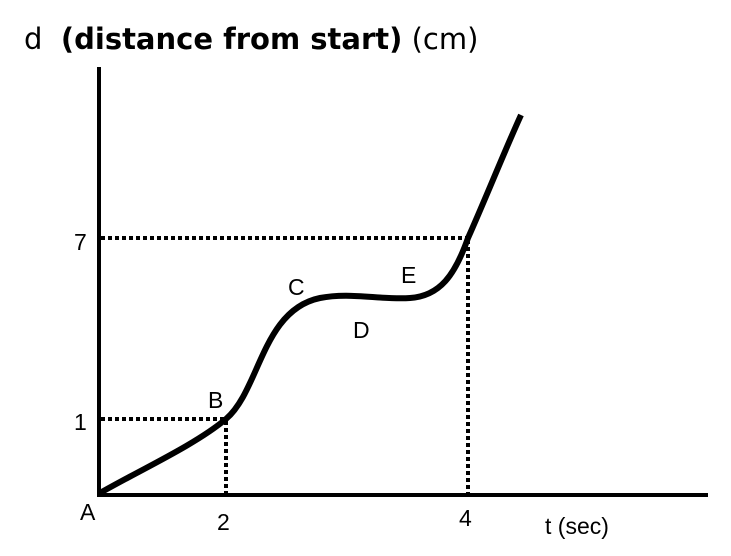 Image resolution: width=731 pixels, height=556 pixels. Describe the element at coordinates (231, 39) in the screenshot. I see `y-axis-description: (distance from start)` at that location.